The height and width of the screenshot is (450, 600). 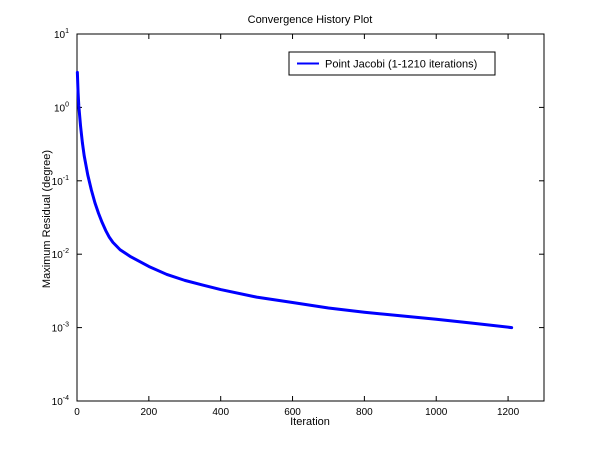 What do you see at coordinates (292, 412) in the screenshot?
I see `x-tick-label: 600` at bounding box center [292, 412].